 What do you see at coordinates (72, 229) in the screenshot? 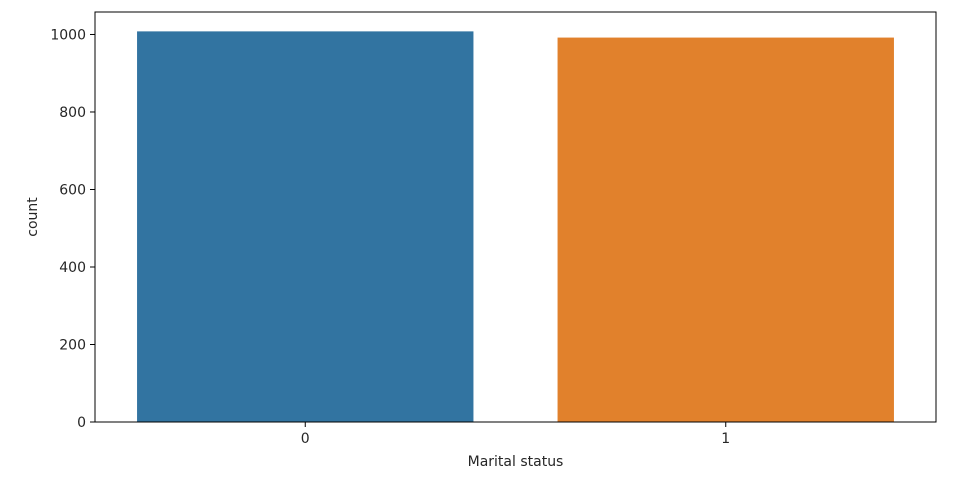
I see `y-axis-ticks: 0 200 400 600 800 1000` at bounding box center [72, 229].